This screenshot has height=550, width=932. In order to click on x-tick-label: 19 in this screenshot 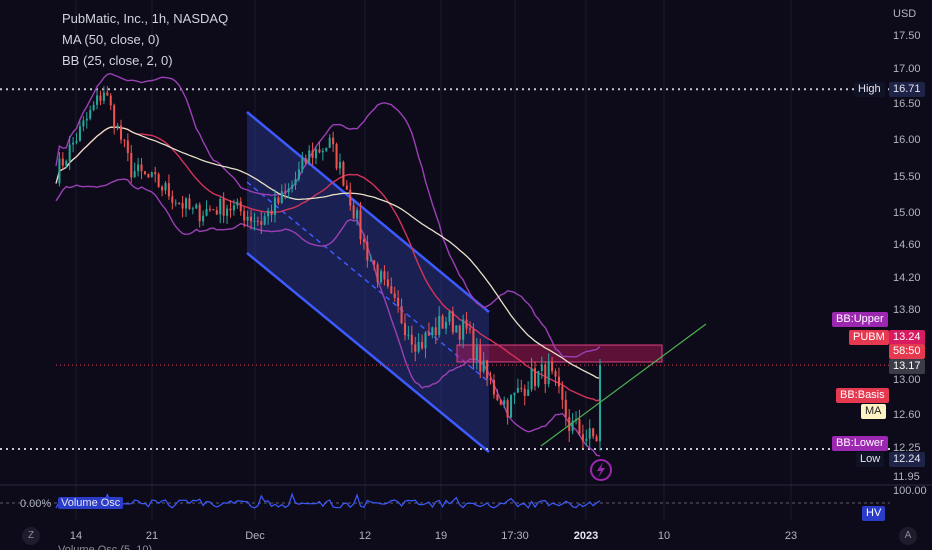, I will do `click(441, 536)`.